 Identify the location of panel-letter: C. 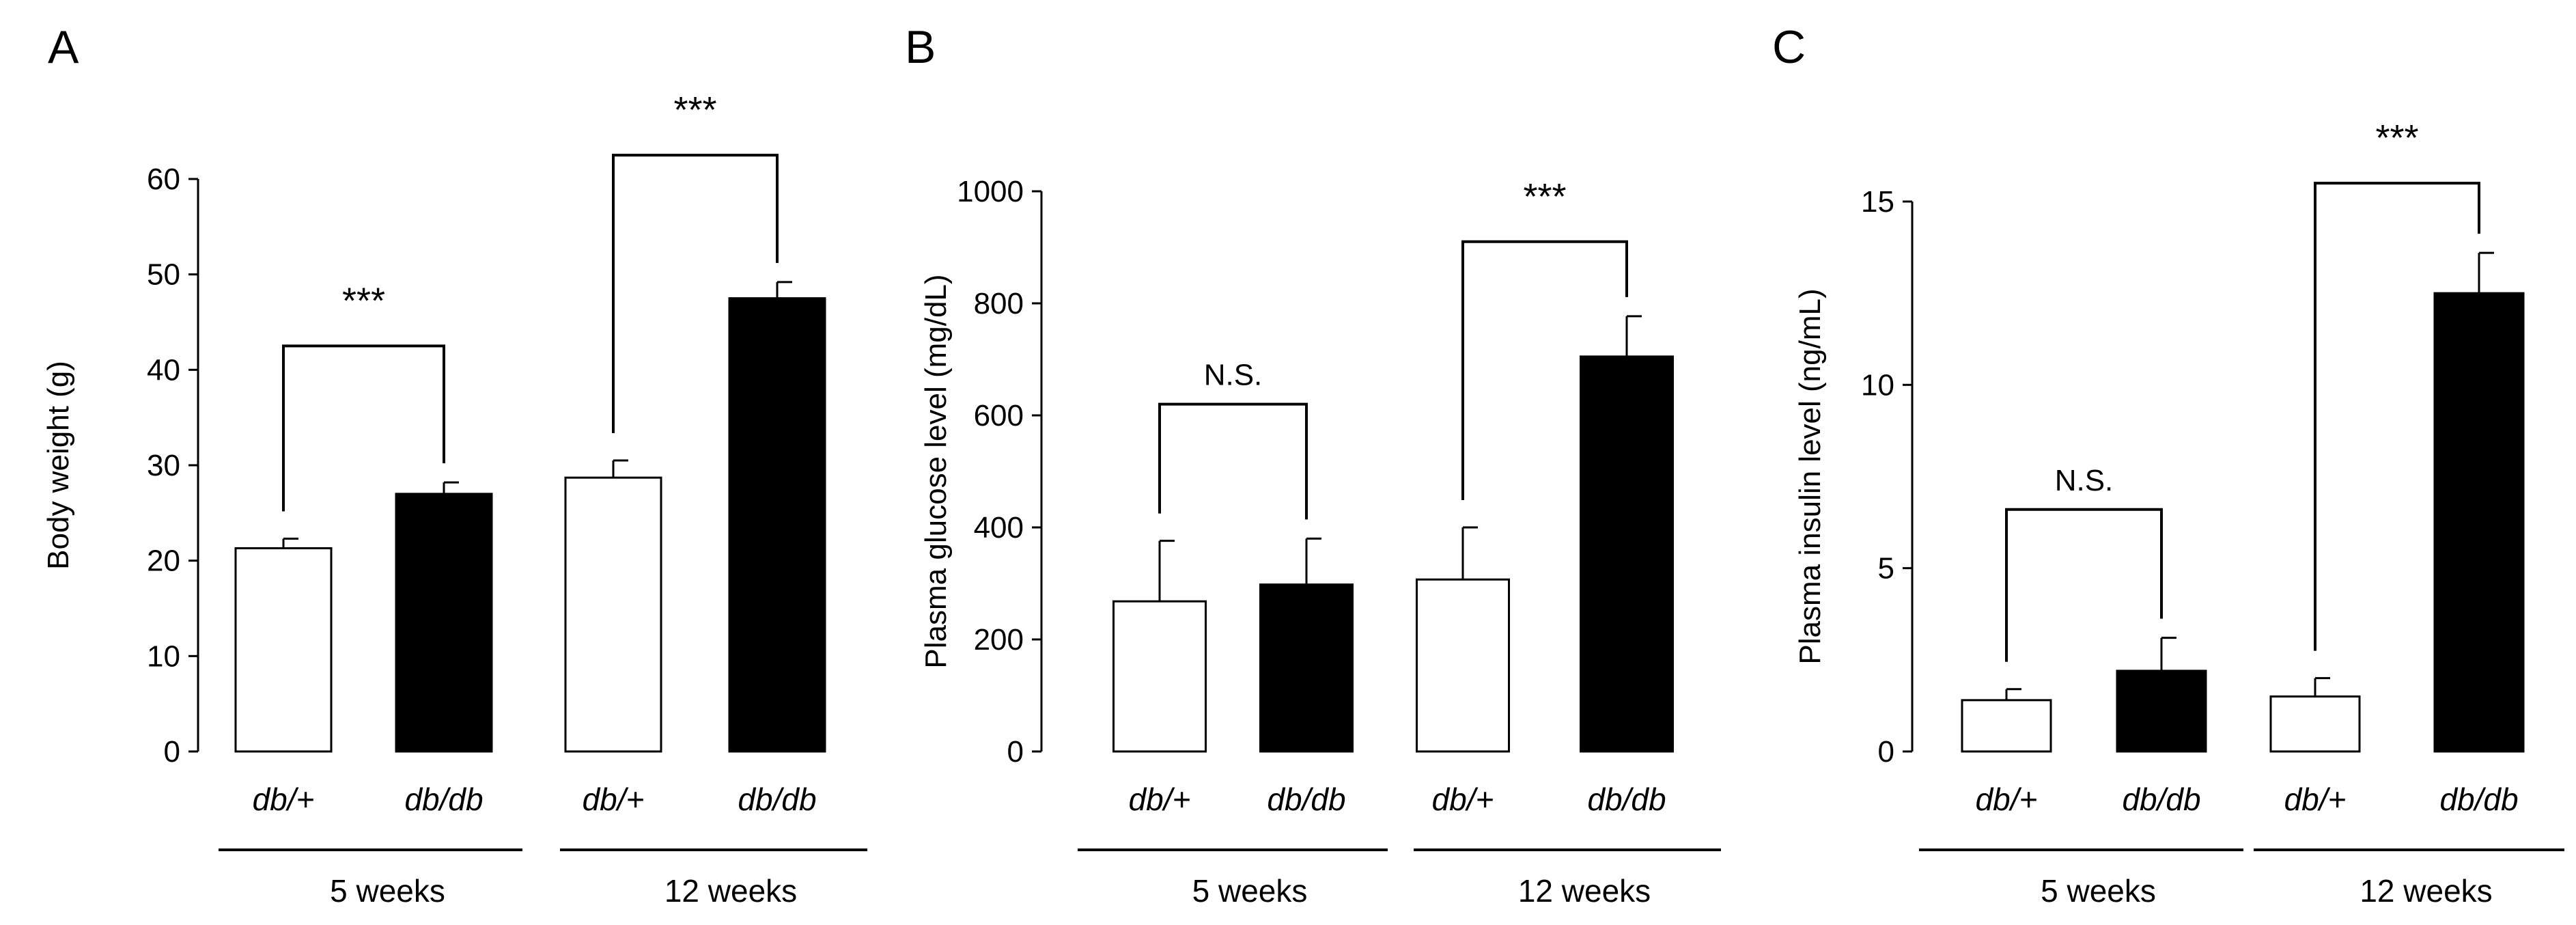
(1789, 47).